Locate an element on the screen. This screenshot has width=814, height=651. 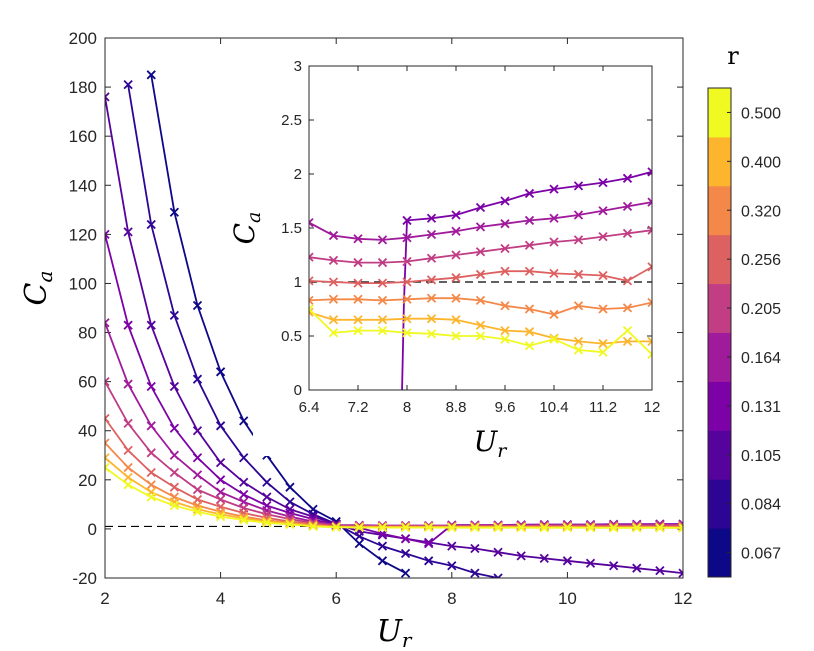
colorbar-tick-label: 0.400 is located at coordinates (761, 162).